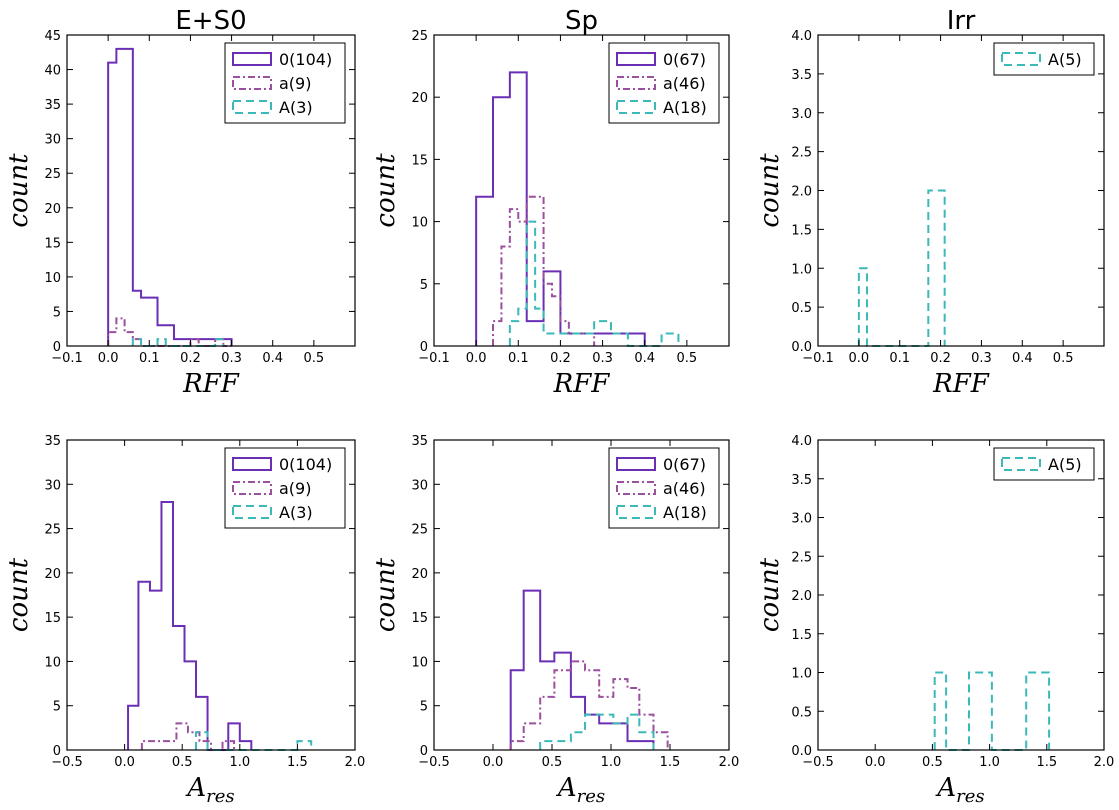  I want to click on y-tick-label: 40, so click(52, 71).